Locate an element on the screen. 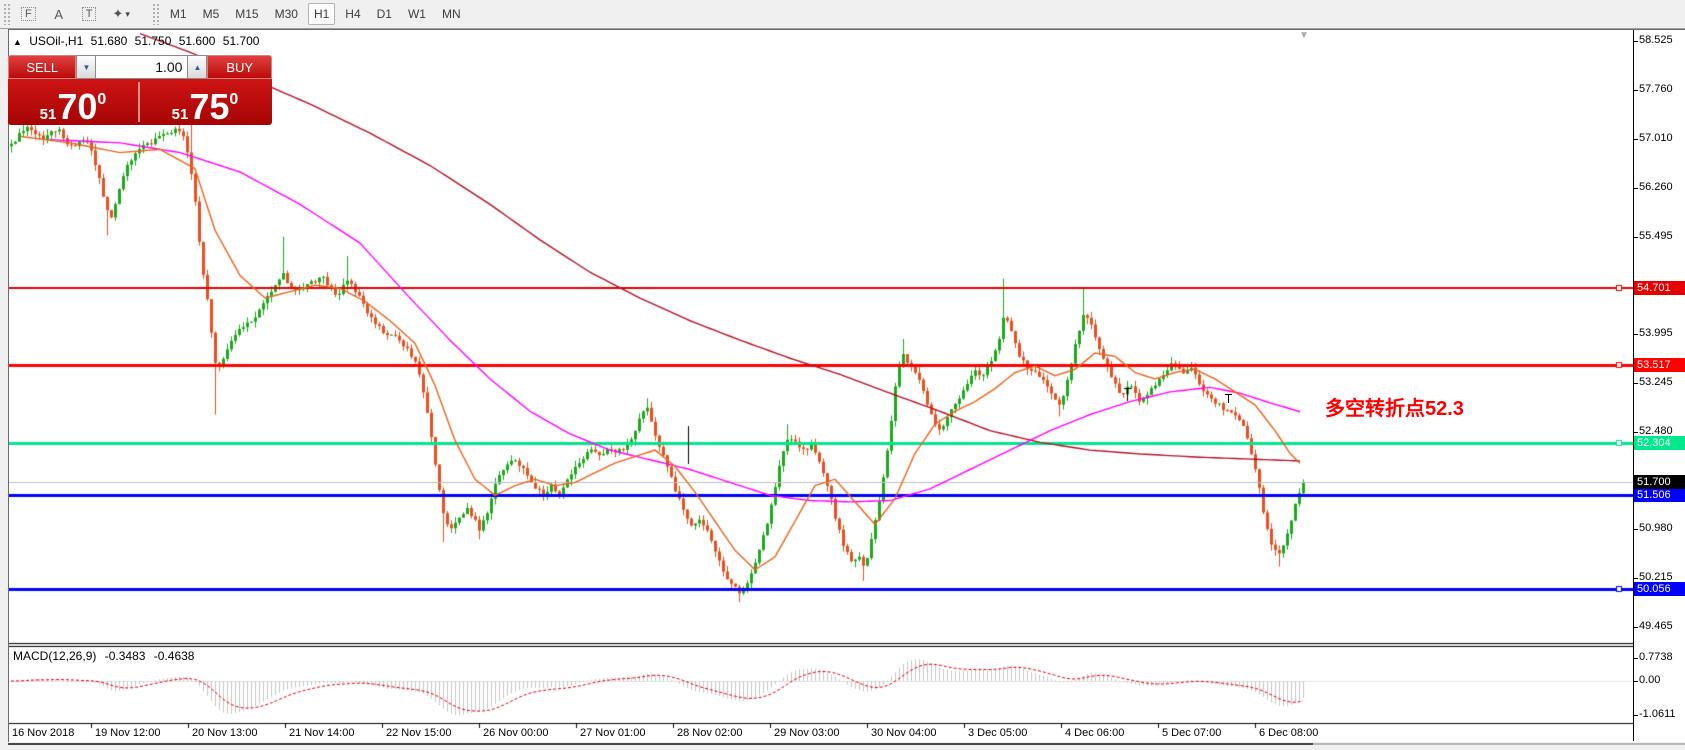 This screenshot has width=1685, height=750. timeframe-m1: M1 is located at coordinates (178, 14).